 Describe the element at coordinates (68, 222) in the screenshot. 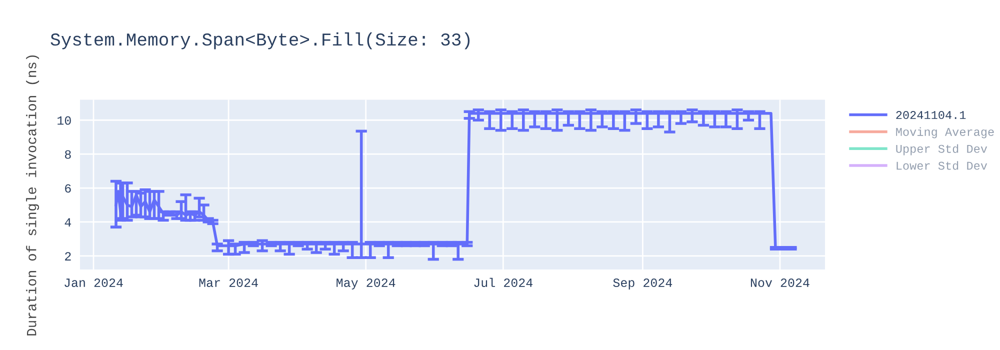

I see `y-tick-label: 4` at that location.